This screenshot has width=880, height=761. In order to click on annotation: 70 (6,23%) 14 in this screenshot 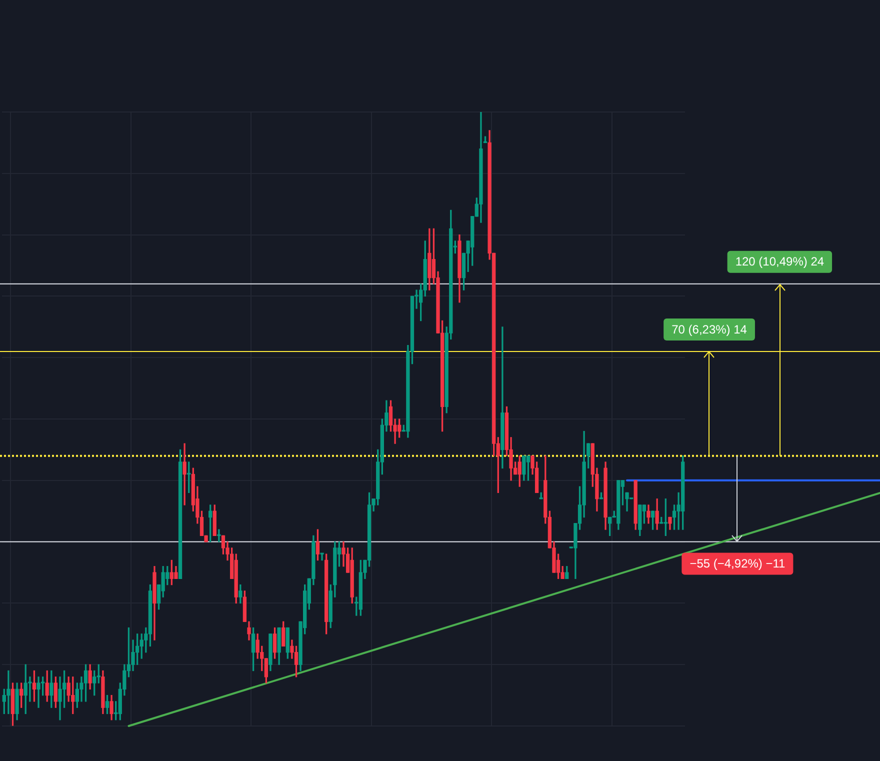, I will do `click(710, 329)`.